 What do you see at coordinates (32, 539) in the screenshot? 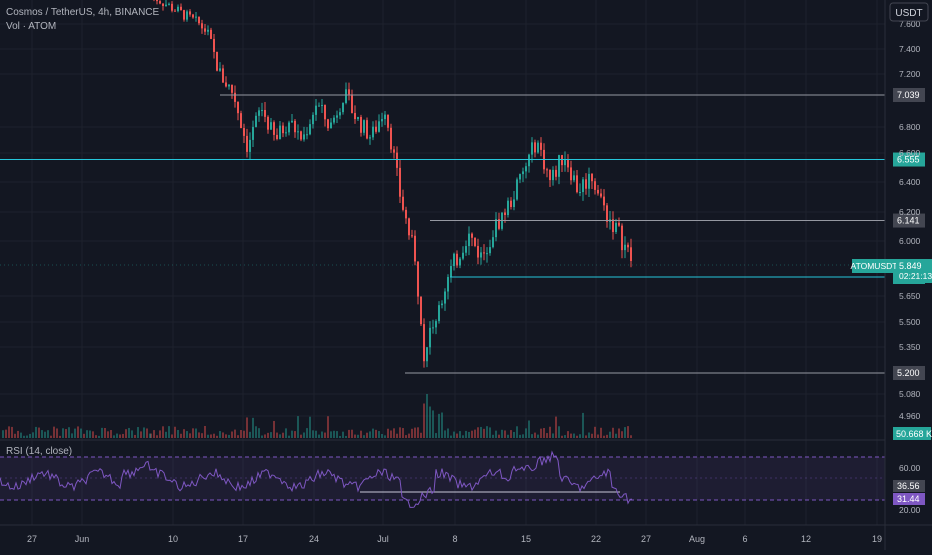
I see `x-tick-0: 27` at bounding box center [32, 539].